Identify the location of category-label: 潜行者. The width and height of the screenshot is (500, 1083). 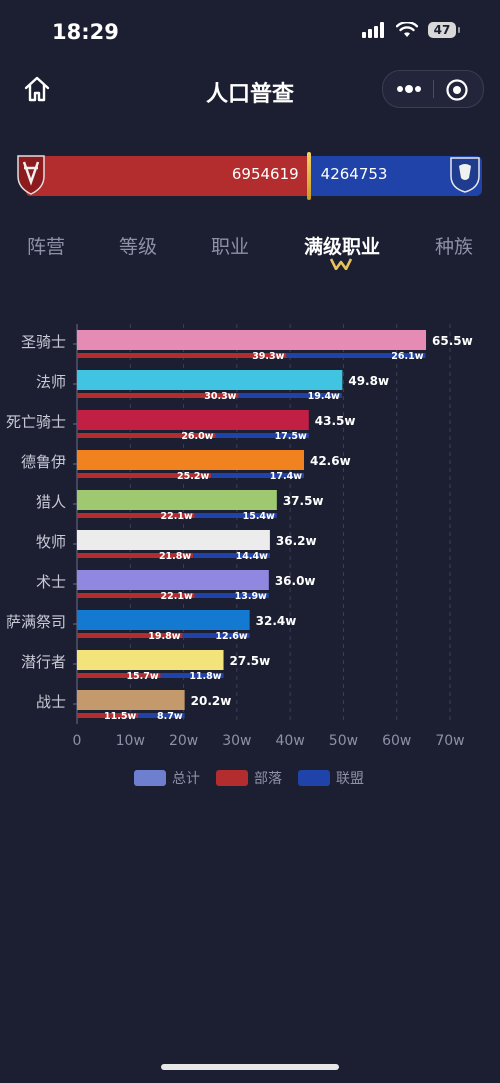
(43, 662).